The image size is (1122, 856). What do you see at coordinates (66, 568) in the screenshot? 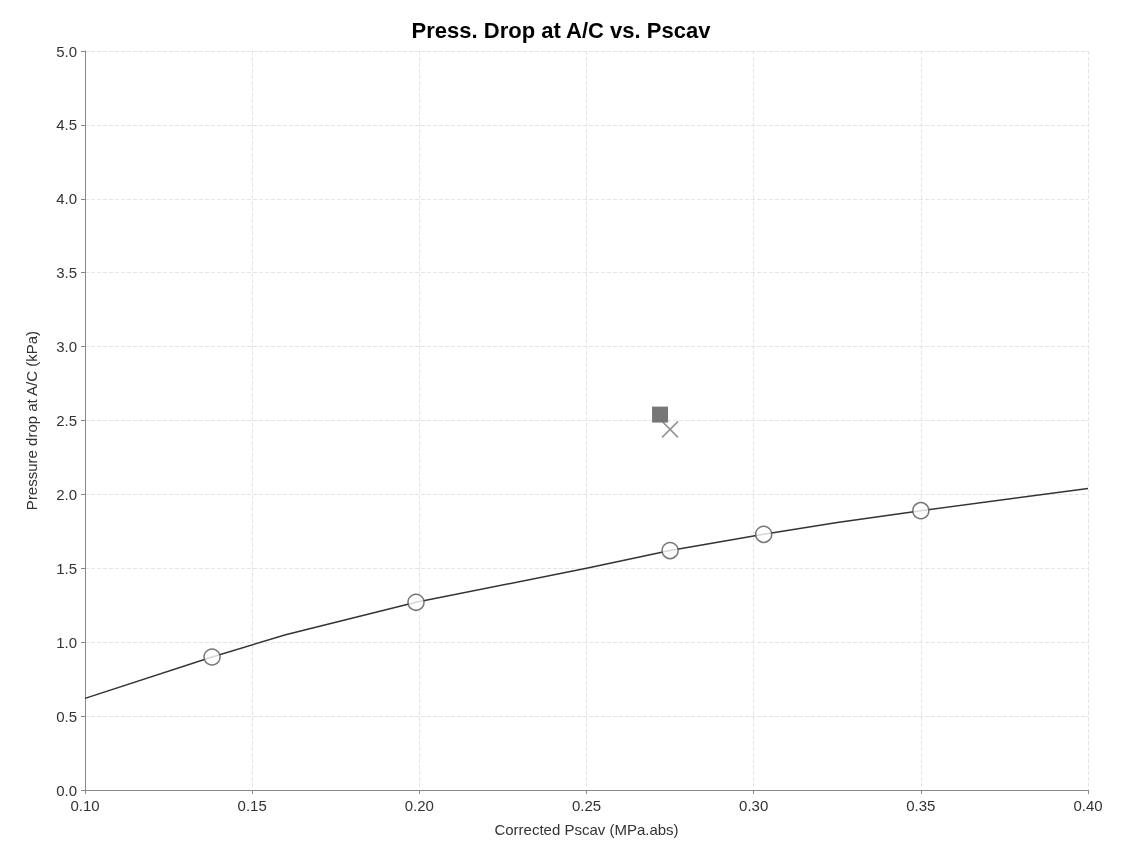
I see `y-tick-label: 1.5` at bounding box center [66, 568].